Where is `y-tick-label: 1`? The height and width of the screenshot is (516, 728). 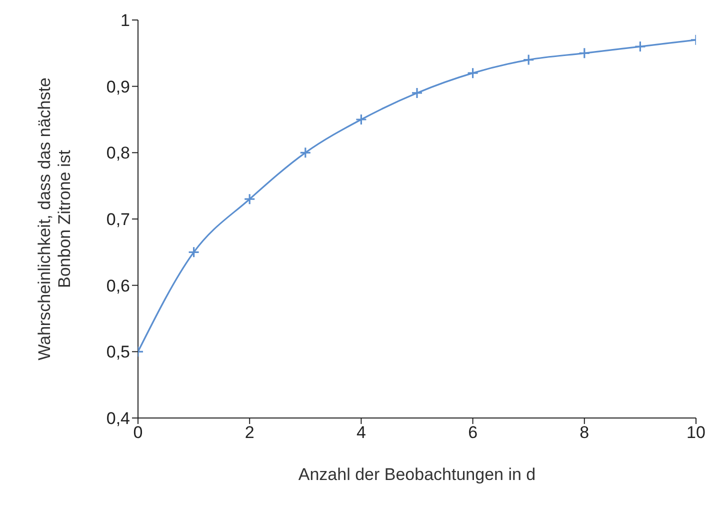 y-tick-label: 1 is located at coordinates (125, 20).